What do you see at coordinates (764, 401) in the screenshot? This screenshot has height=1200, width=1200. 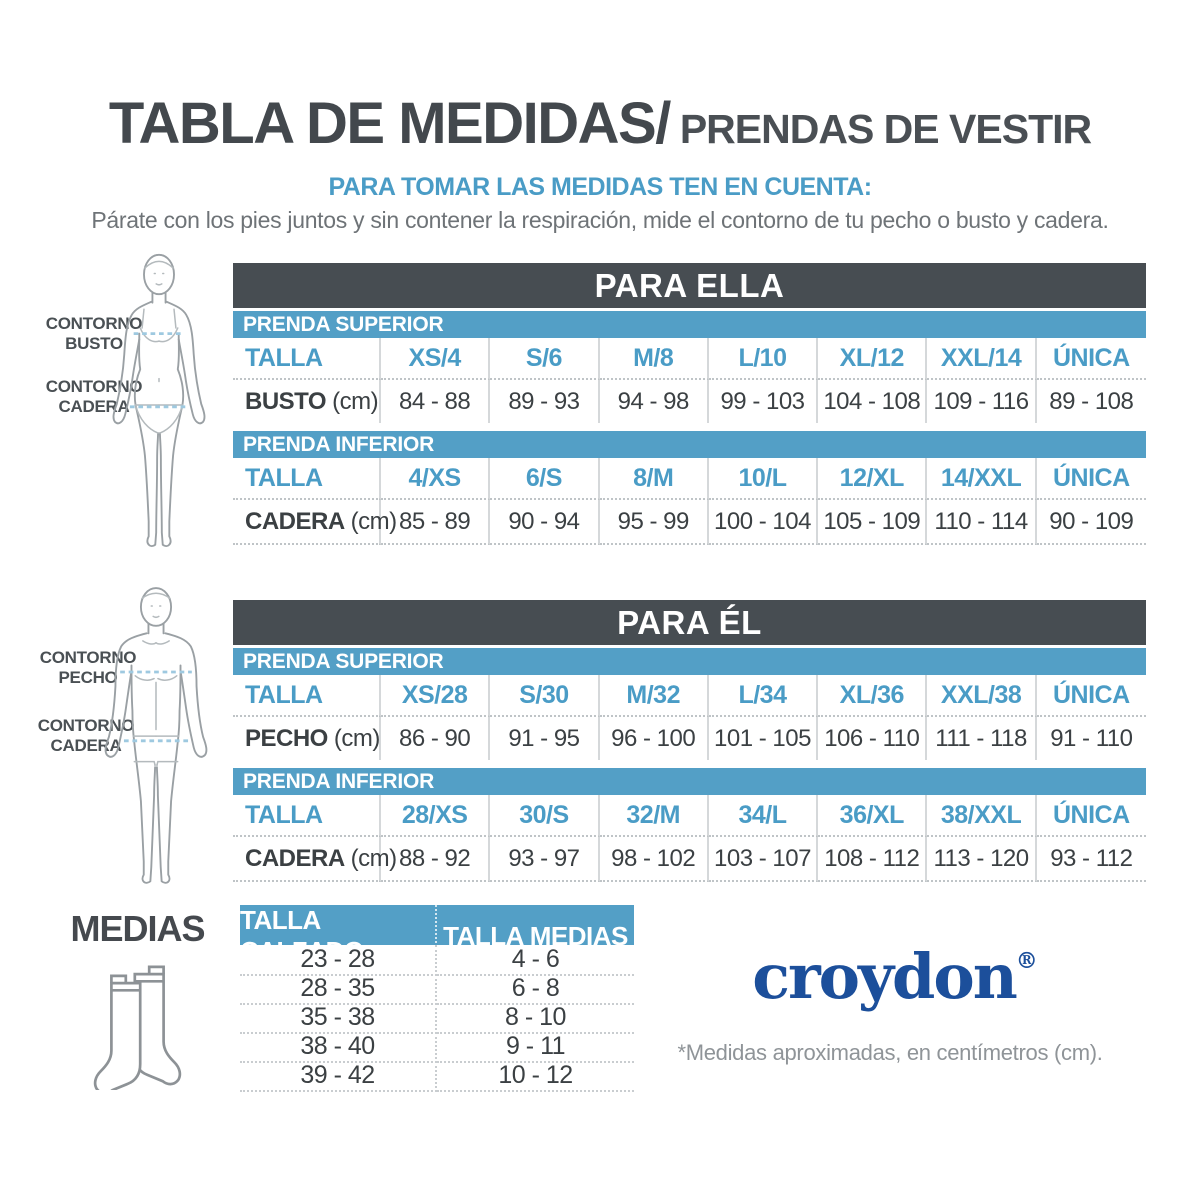 I see `value-cell: 99 - 103` at bounding box center [764, 401].